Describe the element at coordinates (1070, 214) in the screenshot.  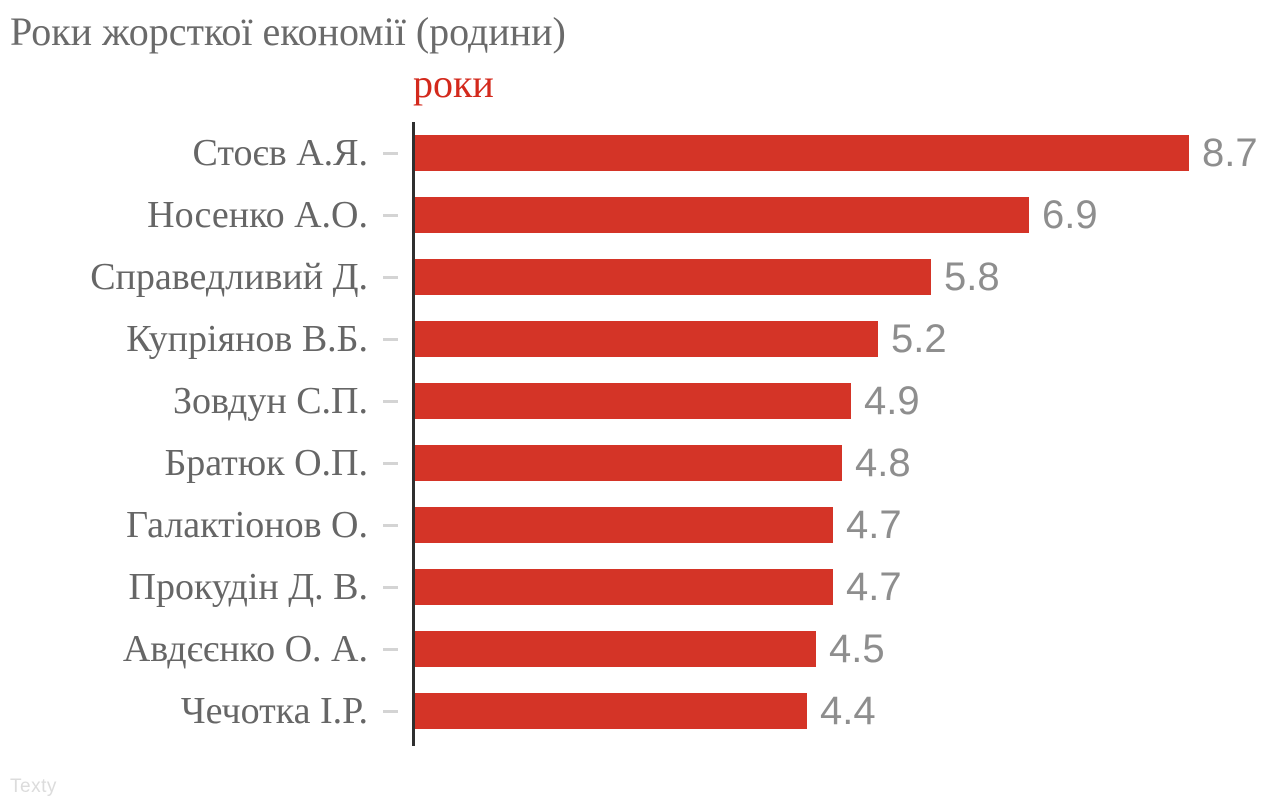
I see `value-label: 6.9` at that location.